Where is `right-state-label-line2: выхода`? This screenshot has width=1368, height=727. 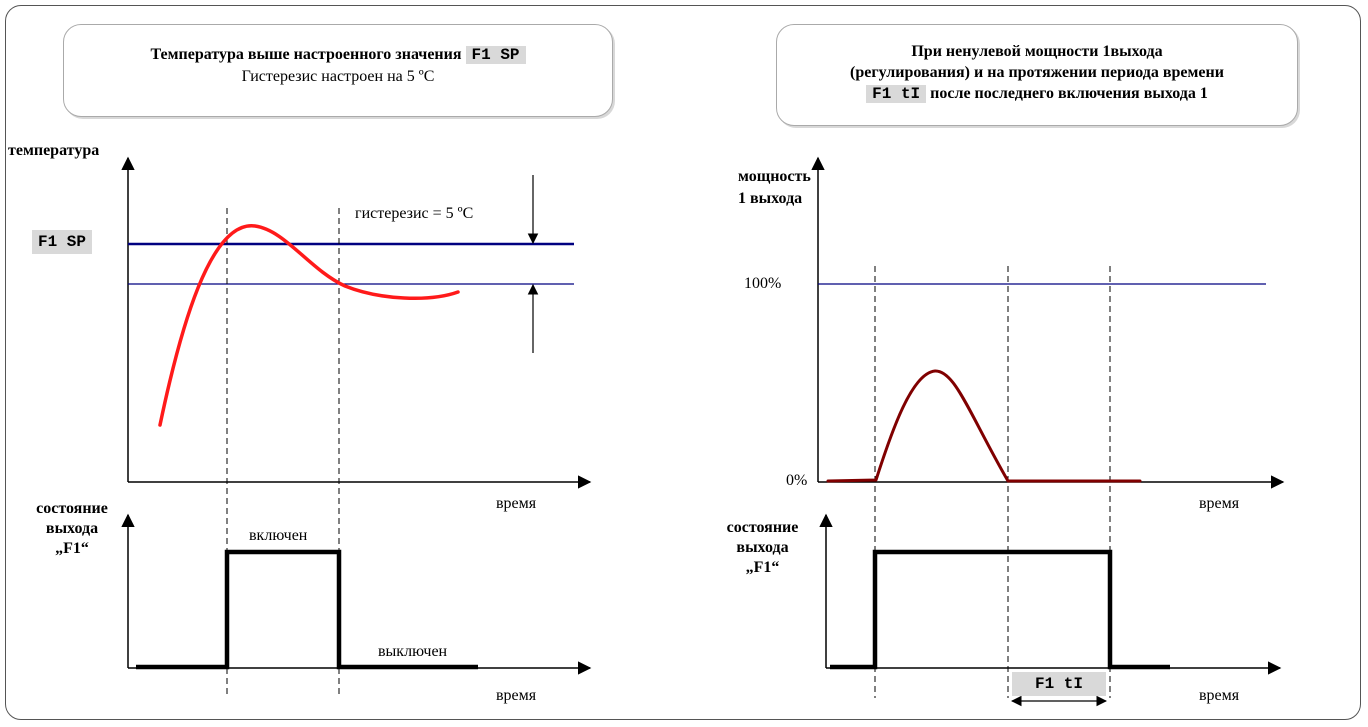 right-state-label-line2: выхода is located at coordinates (762, 547).